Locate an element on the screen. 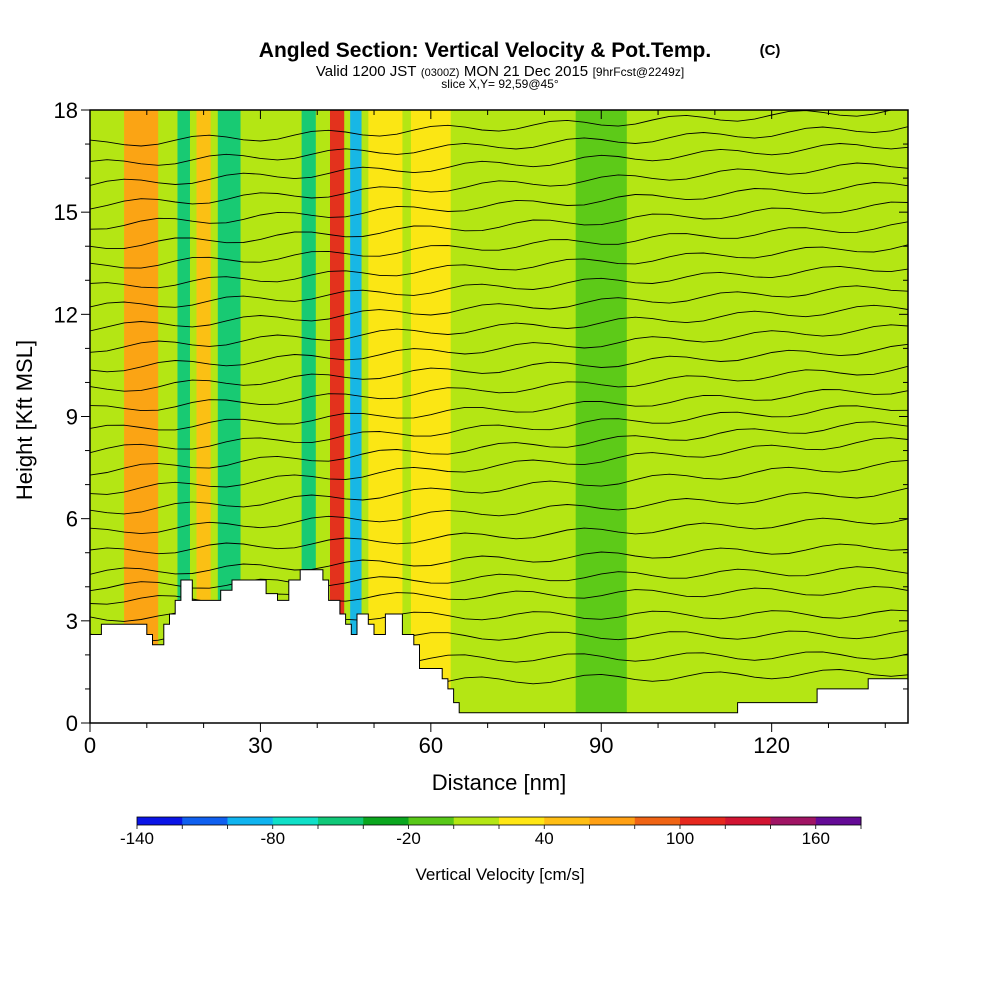 The width and height of the screenshot is (1000, 1000). x-tick-label: 90 is located at coordinates (601, 745).